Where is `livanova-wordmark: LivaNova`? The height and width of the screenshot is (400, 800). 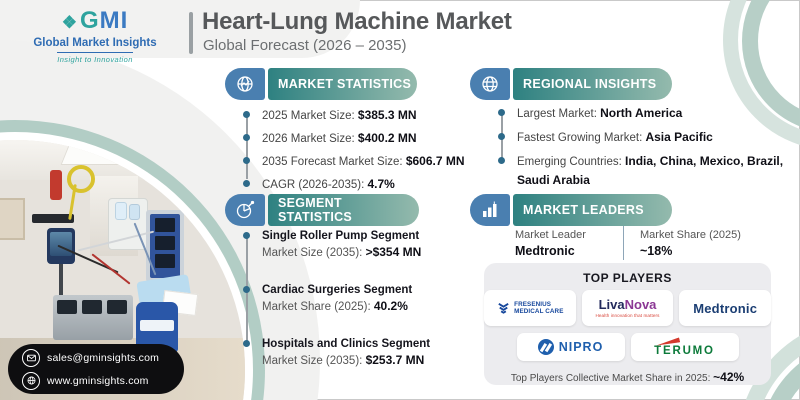
livanova-wordmark: LivaNova is located at coordinates (628, 304).